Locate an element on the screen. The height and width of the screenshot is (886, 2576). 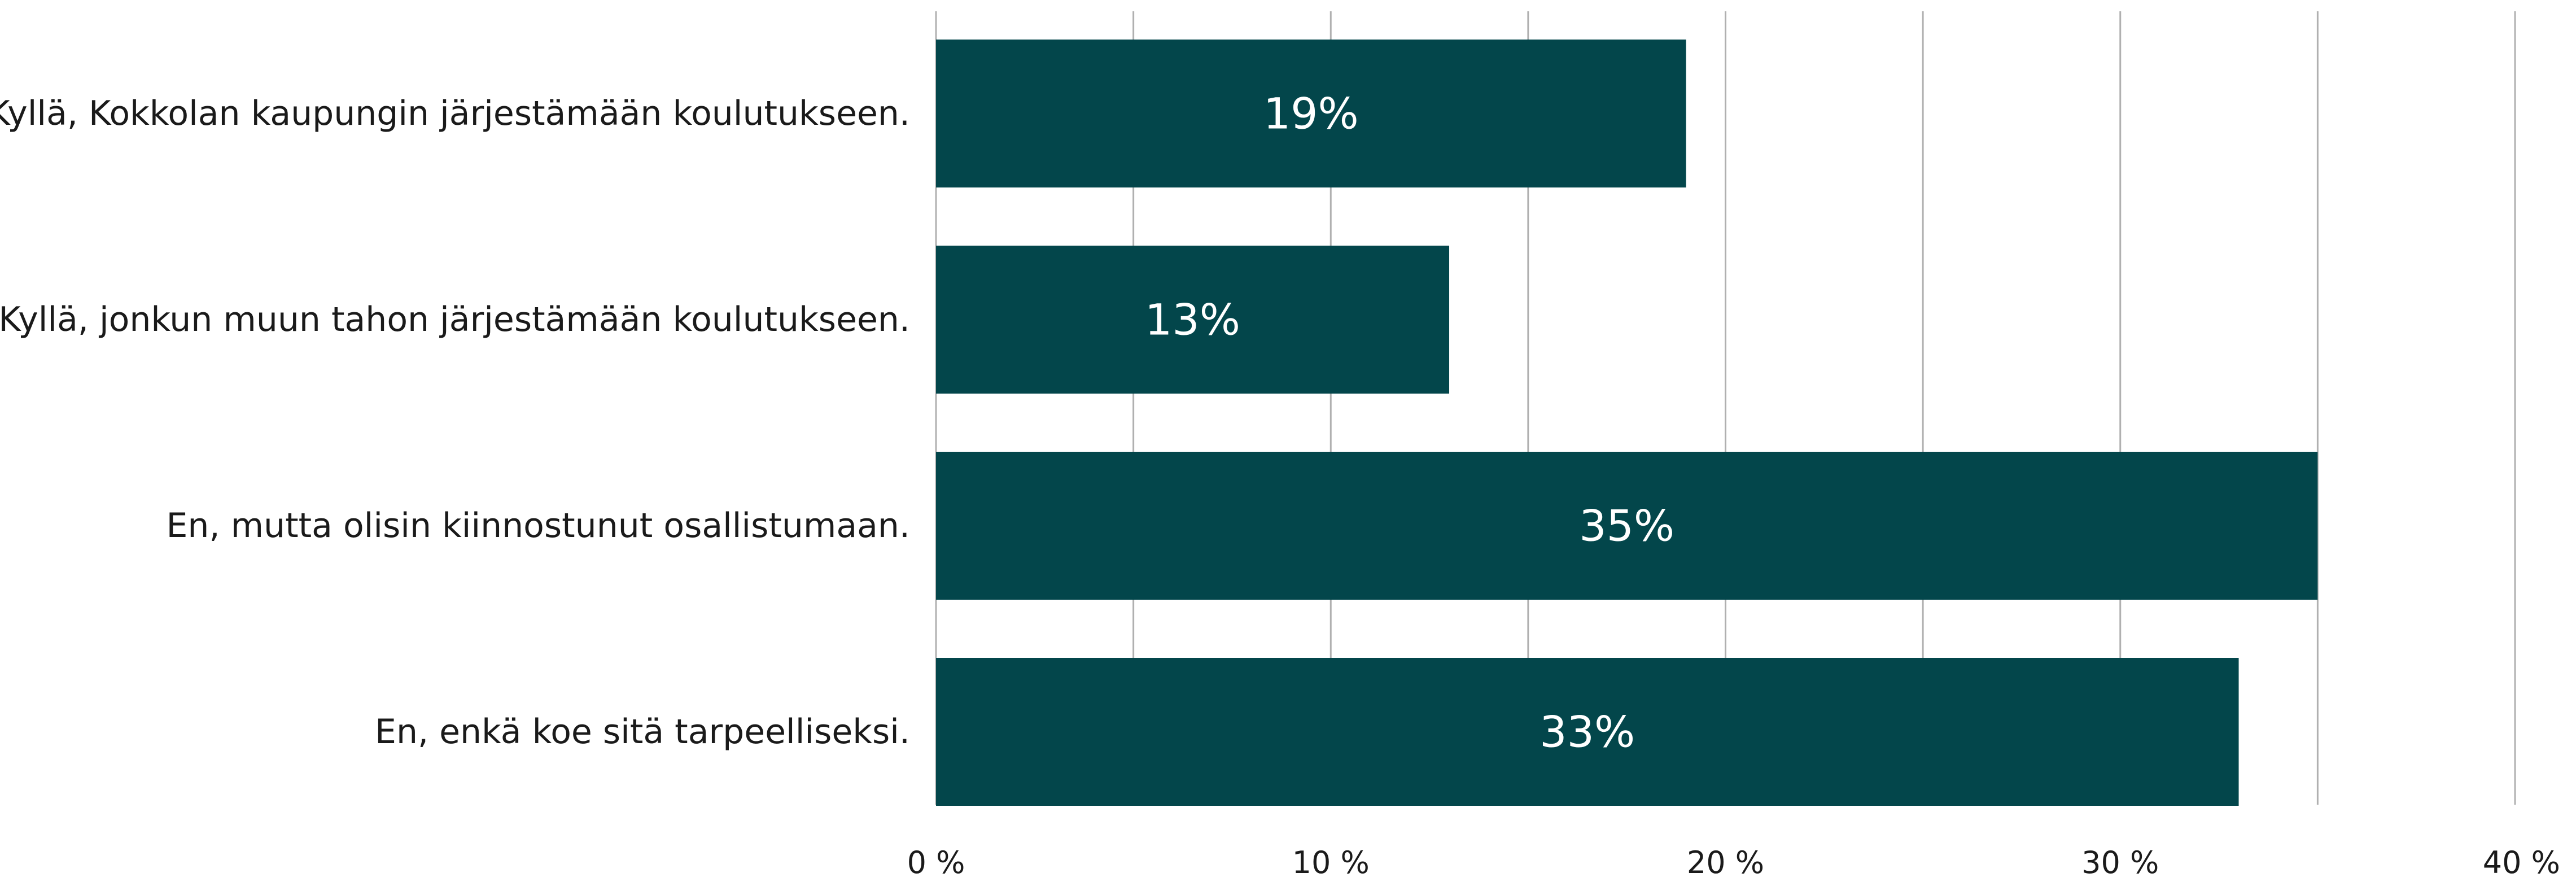
bar-value-label: 19% is located at coordinates (1311, 114).